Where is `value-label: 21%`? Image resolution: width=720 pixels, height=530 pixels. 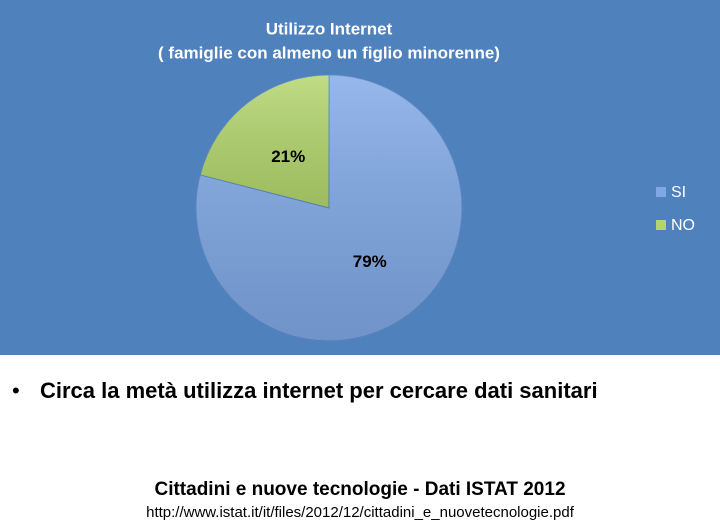 value-label: 21% is located at coordinates (288, 156).